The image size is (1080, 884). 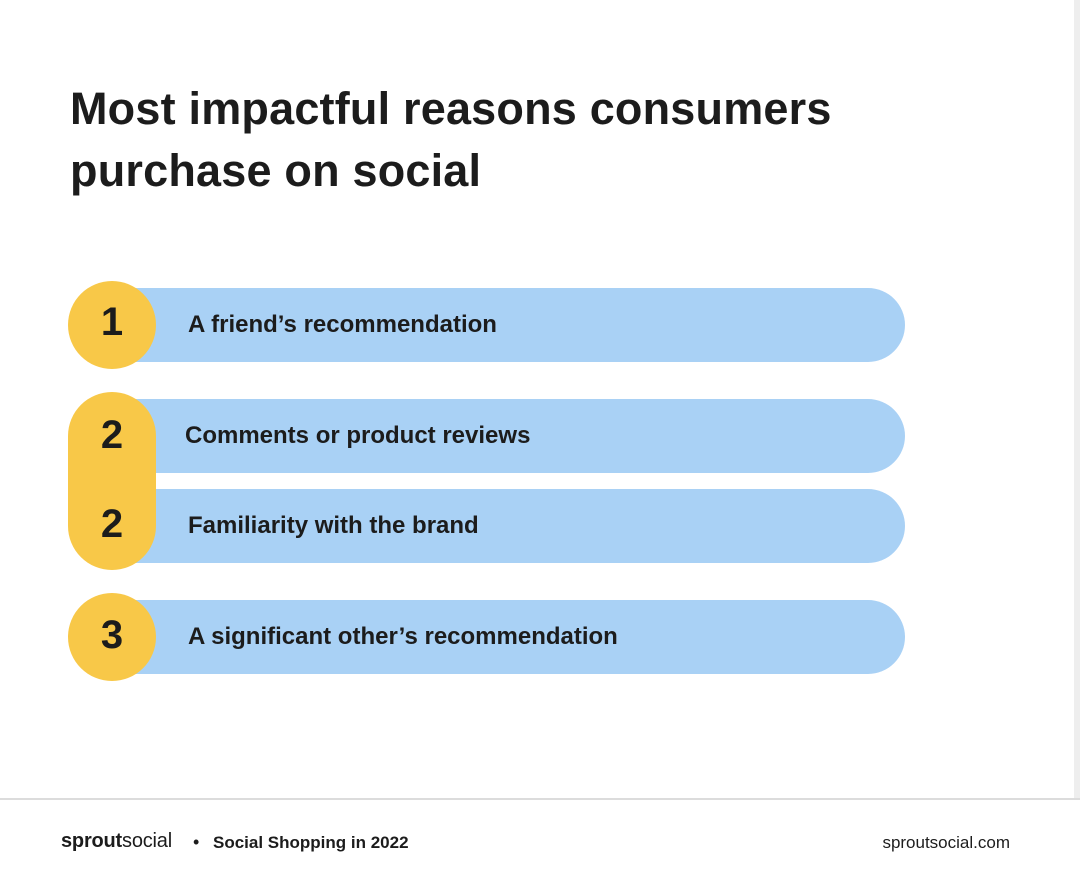 I want to click on slide-edge, so click(x=1077, y=442).